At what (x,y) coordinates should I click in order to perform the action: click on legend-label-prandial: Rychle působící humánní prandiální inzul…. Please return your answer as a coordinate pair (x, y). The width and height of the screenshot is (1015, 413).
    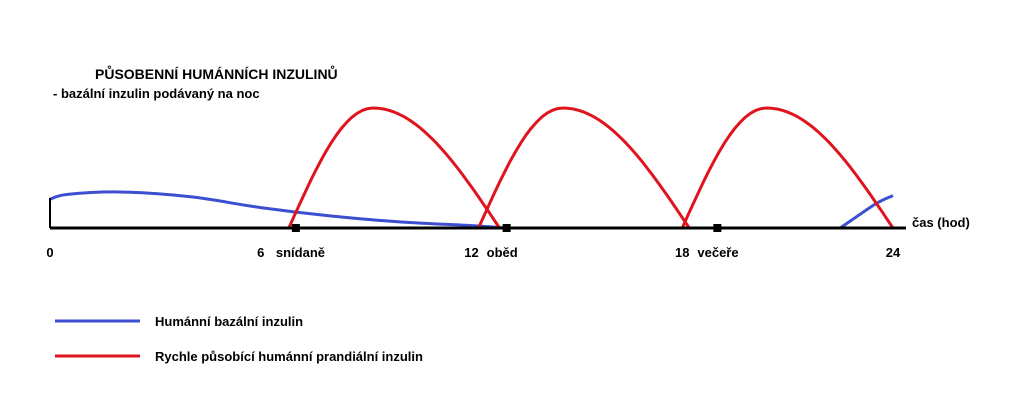
    Looking at the image, I should click on (289, 356).